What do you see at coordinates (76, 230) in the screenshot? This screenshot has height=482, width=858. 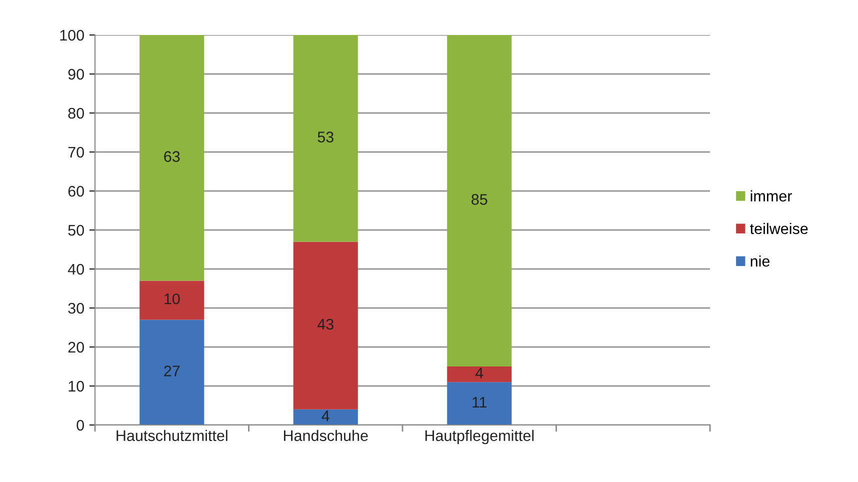 I see `y-tick-label: 50` at bounding box center [76, 230].